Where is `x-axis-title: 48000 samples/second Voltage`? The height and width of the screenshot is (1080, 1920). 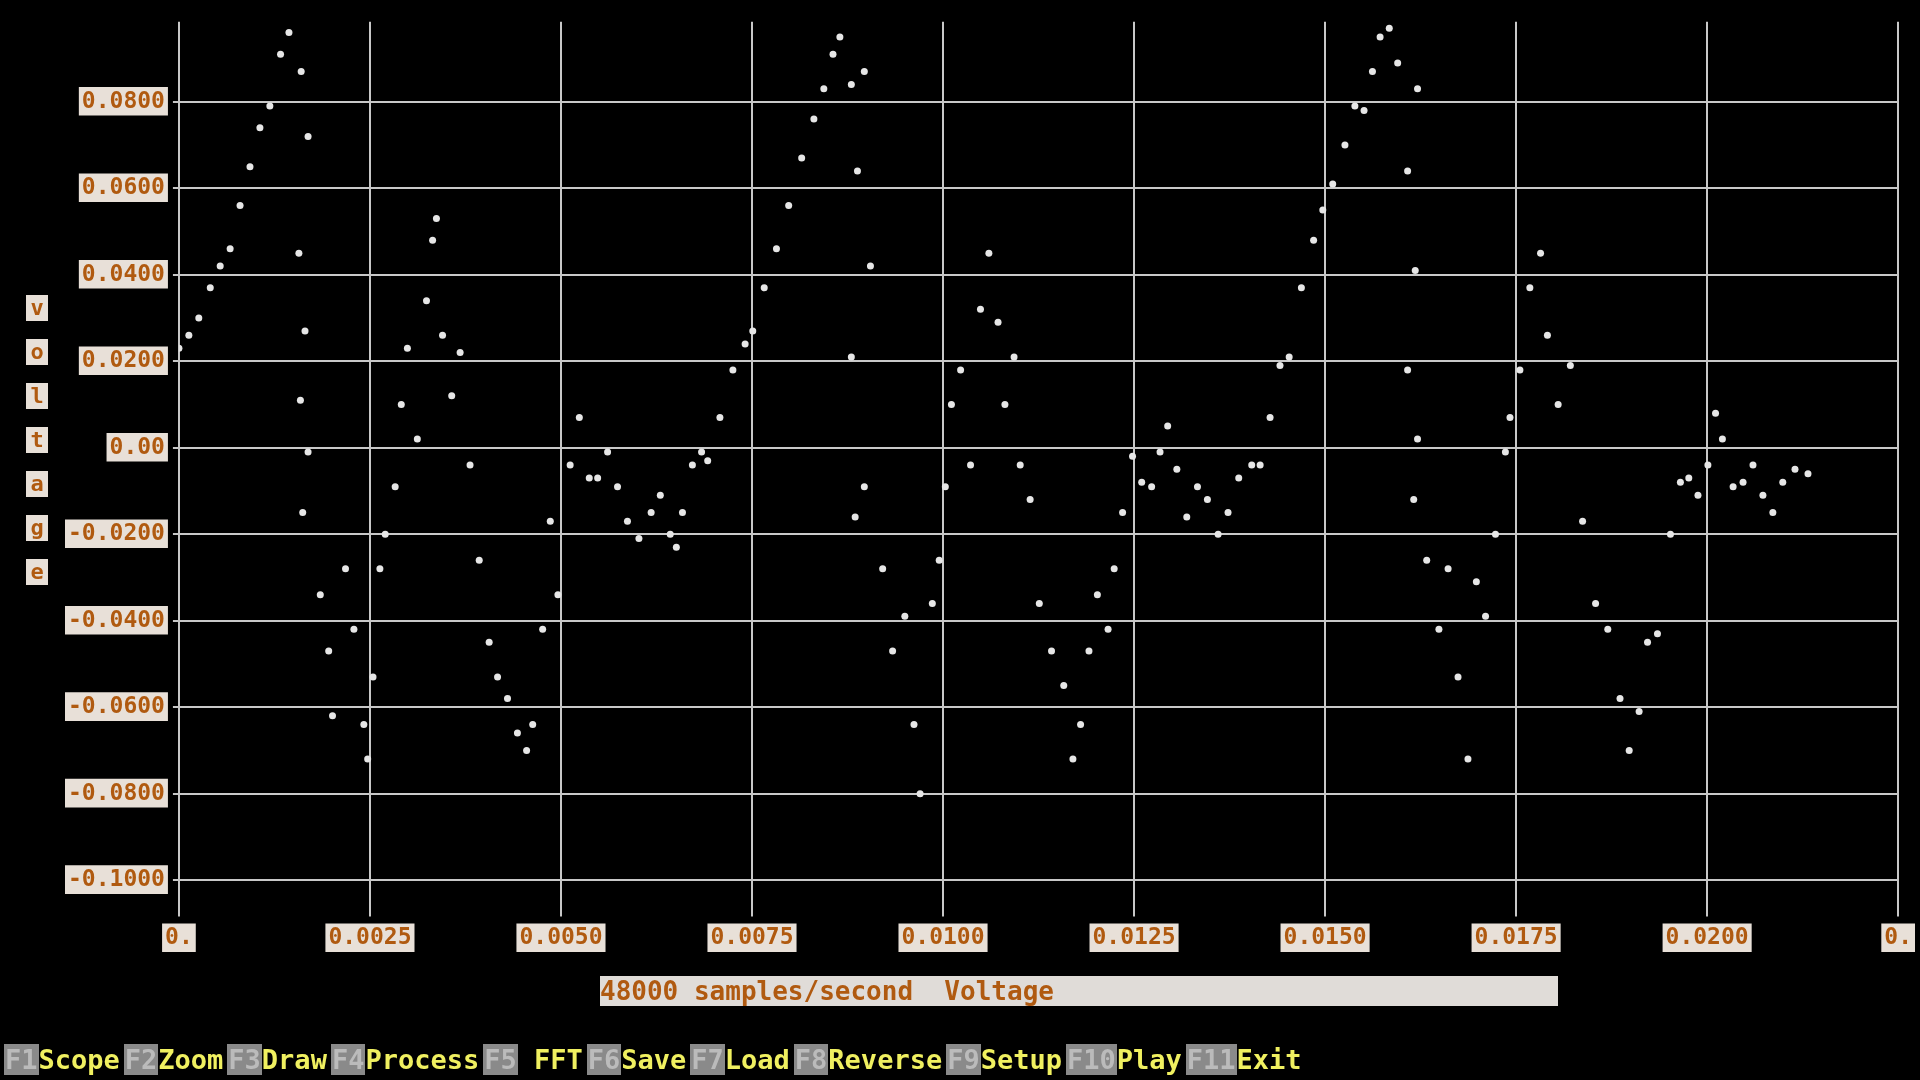
x-axis-title: 48000 samples/second Voltage is located at coordinates (1079, 991).